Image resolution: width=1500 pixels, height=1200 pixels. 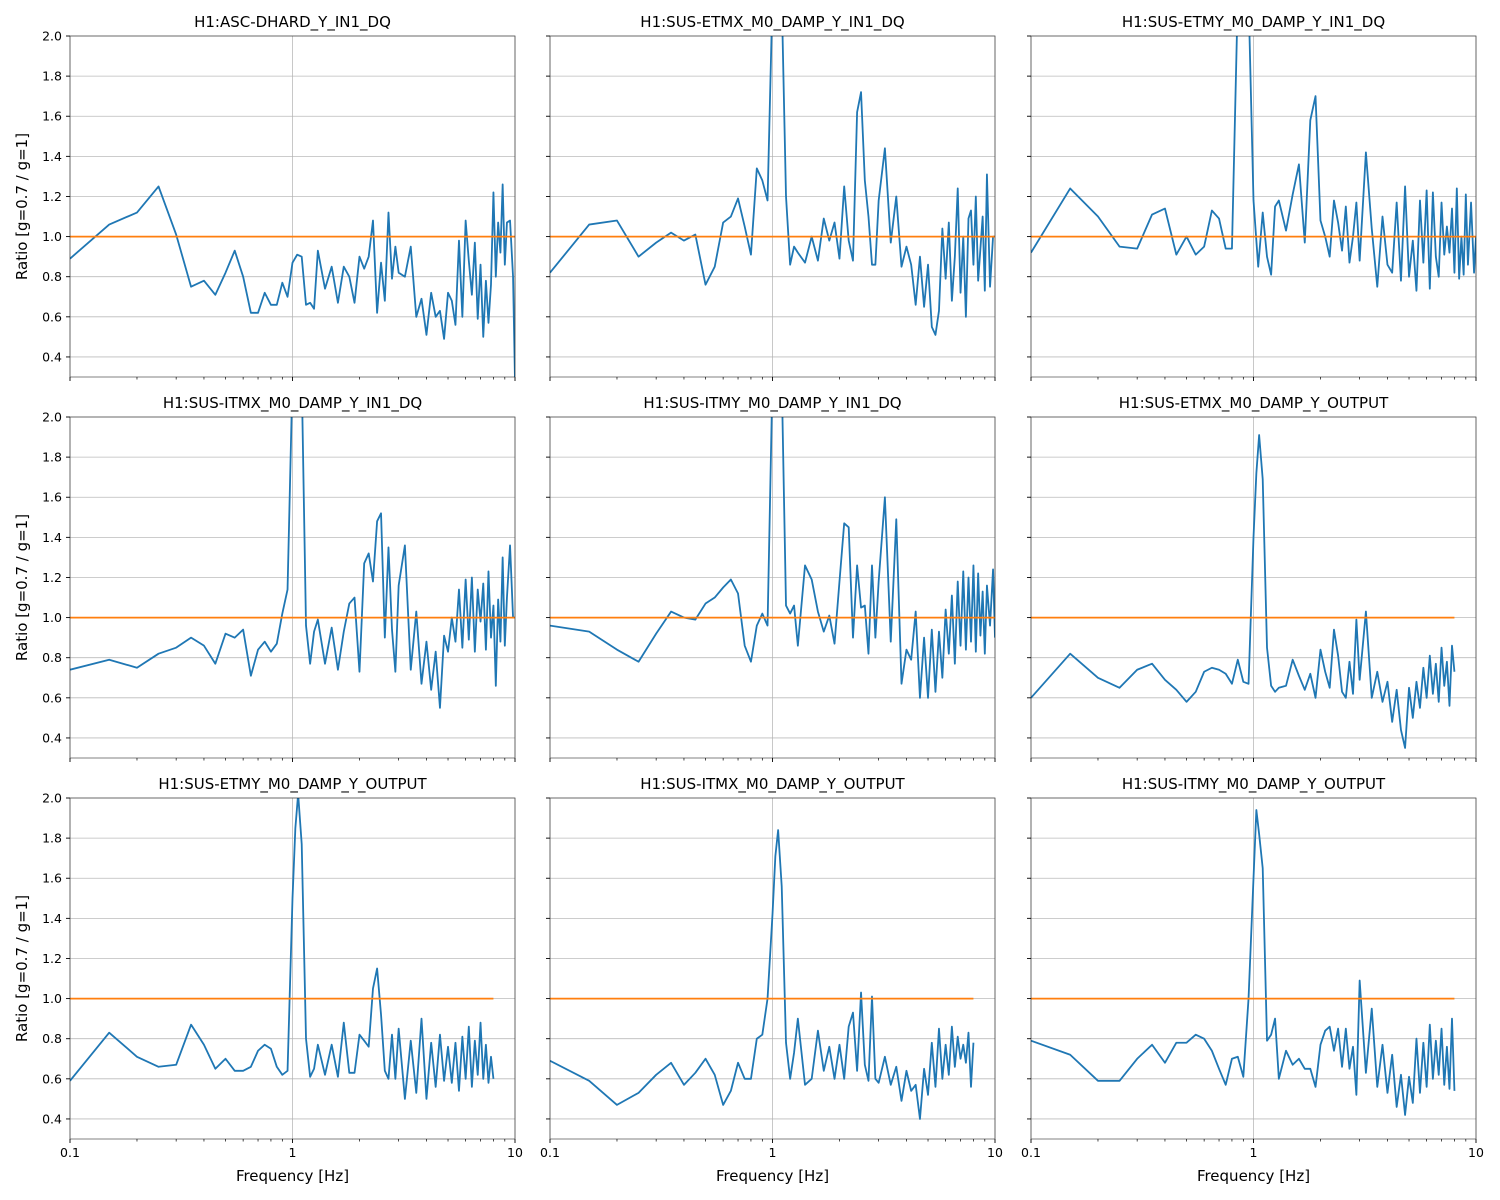 I want to click on subplot-5: H1:SUS-ITMY_M0_DAMP_Y_IN1_DQ, so click(x=771, y=578).